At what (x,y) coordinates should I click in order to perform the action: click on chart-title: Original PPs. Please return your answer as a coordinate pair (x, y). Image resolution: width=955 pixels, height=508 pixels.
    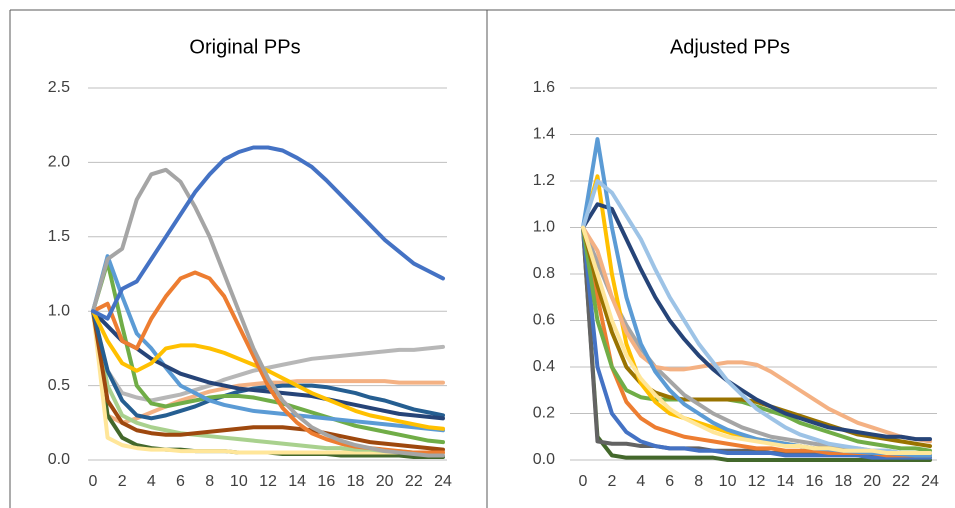
    Looking at the image, I should click on (244, 47).